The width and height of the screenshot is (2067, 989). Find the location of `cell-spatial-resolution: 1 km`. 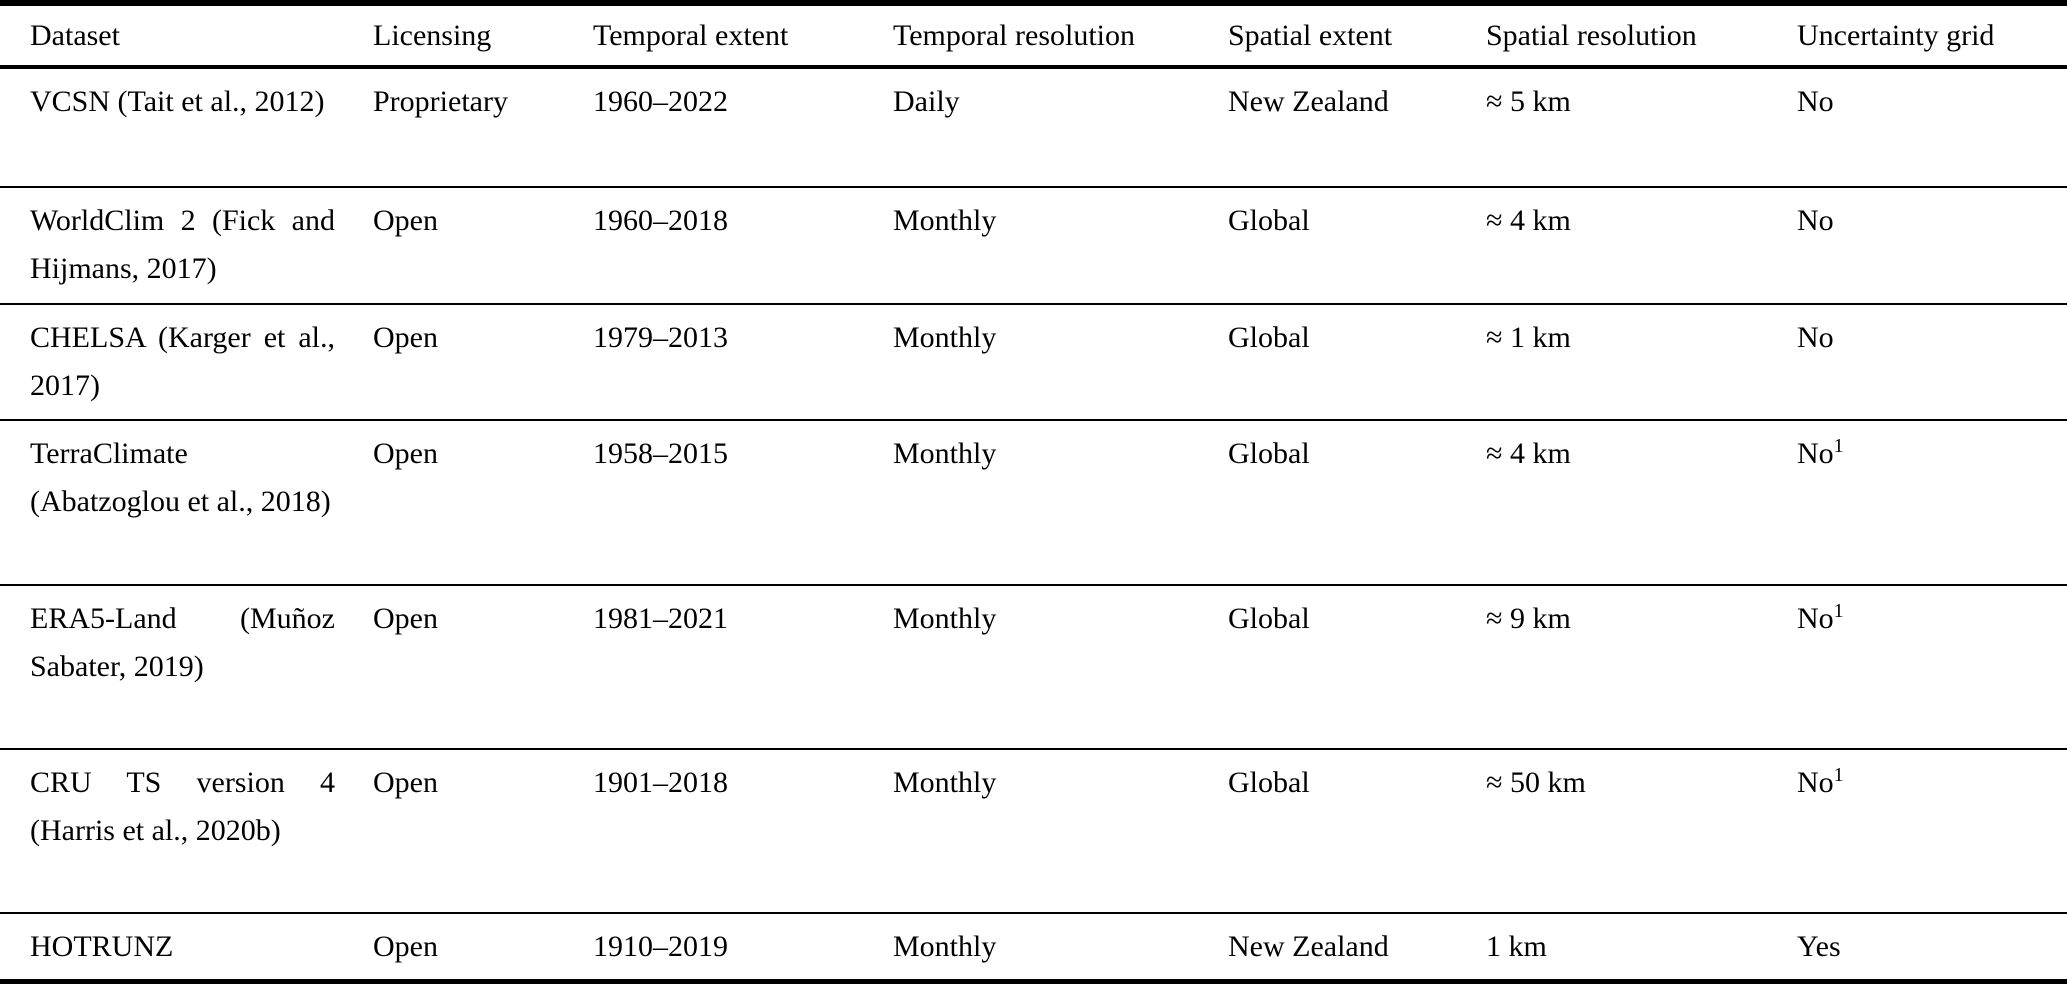

cell-spatial-resolution: 1 km is located at coordinates (1516, 946).